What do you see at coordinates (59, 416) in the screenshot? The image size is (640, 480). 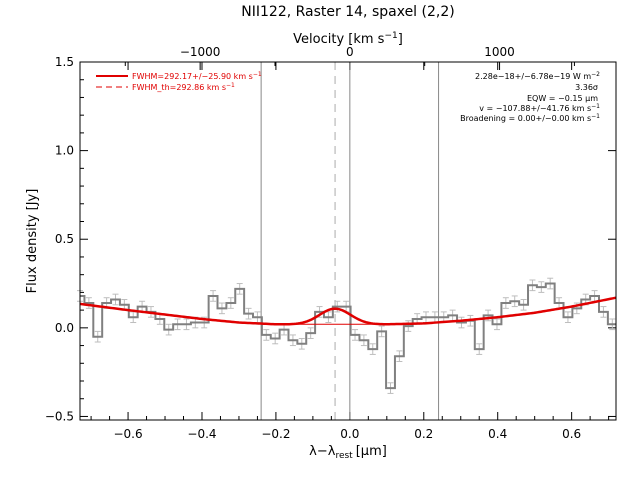 I see `y-tick-label: −0.5` at bounding box center [59, 416].